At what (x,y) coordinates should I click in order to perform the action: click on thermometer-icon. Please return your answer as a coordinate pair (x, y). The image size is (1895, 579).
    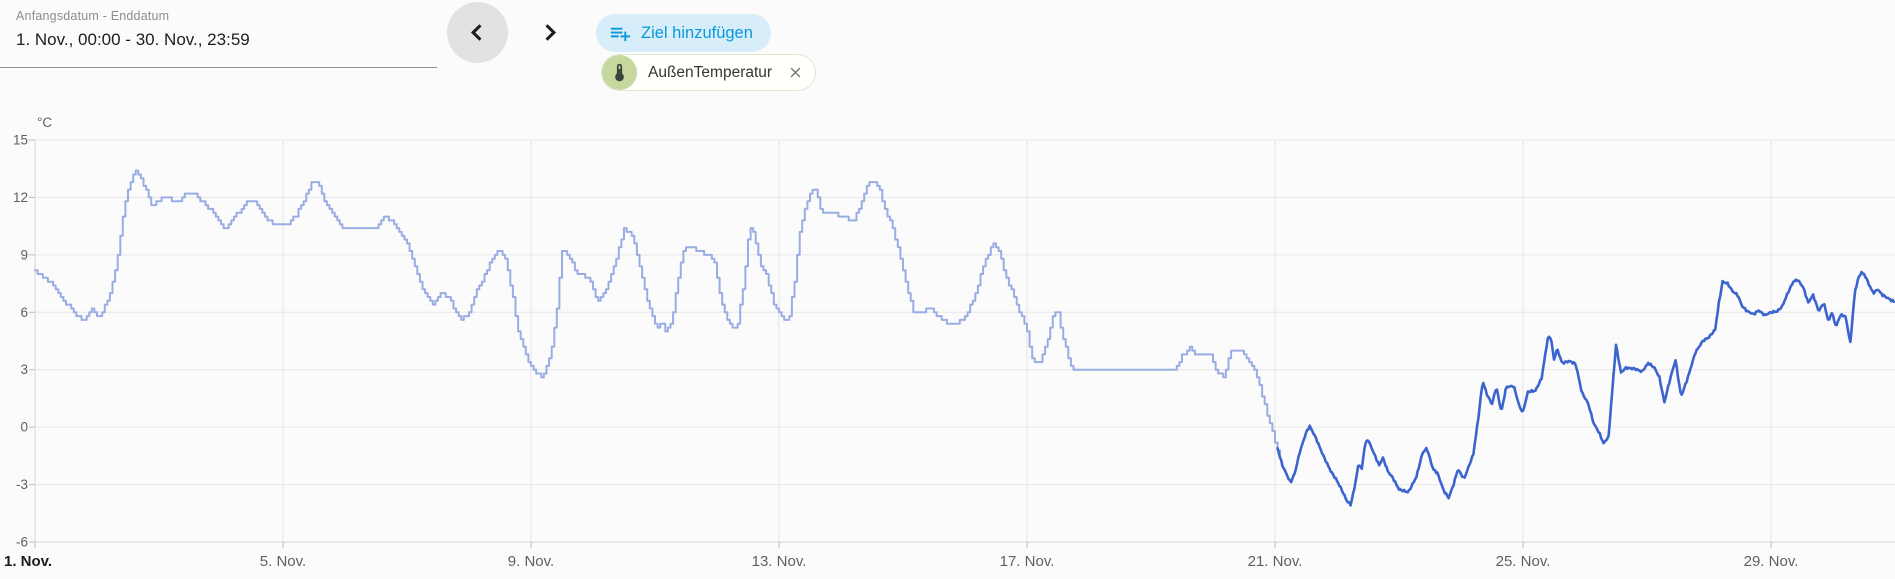
    Looking at the image, I should click on (619, 72).